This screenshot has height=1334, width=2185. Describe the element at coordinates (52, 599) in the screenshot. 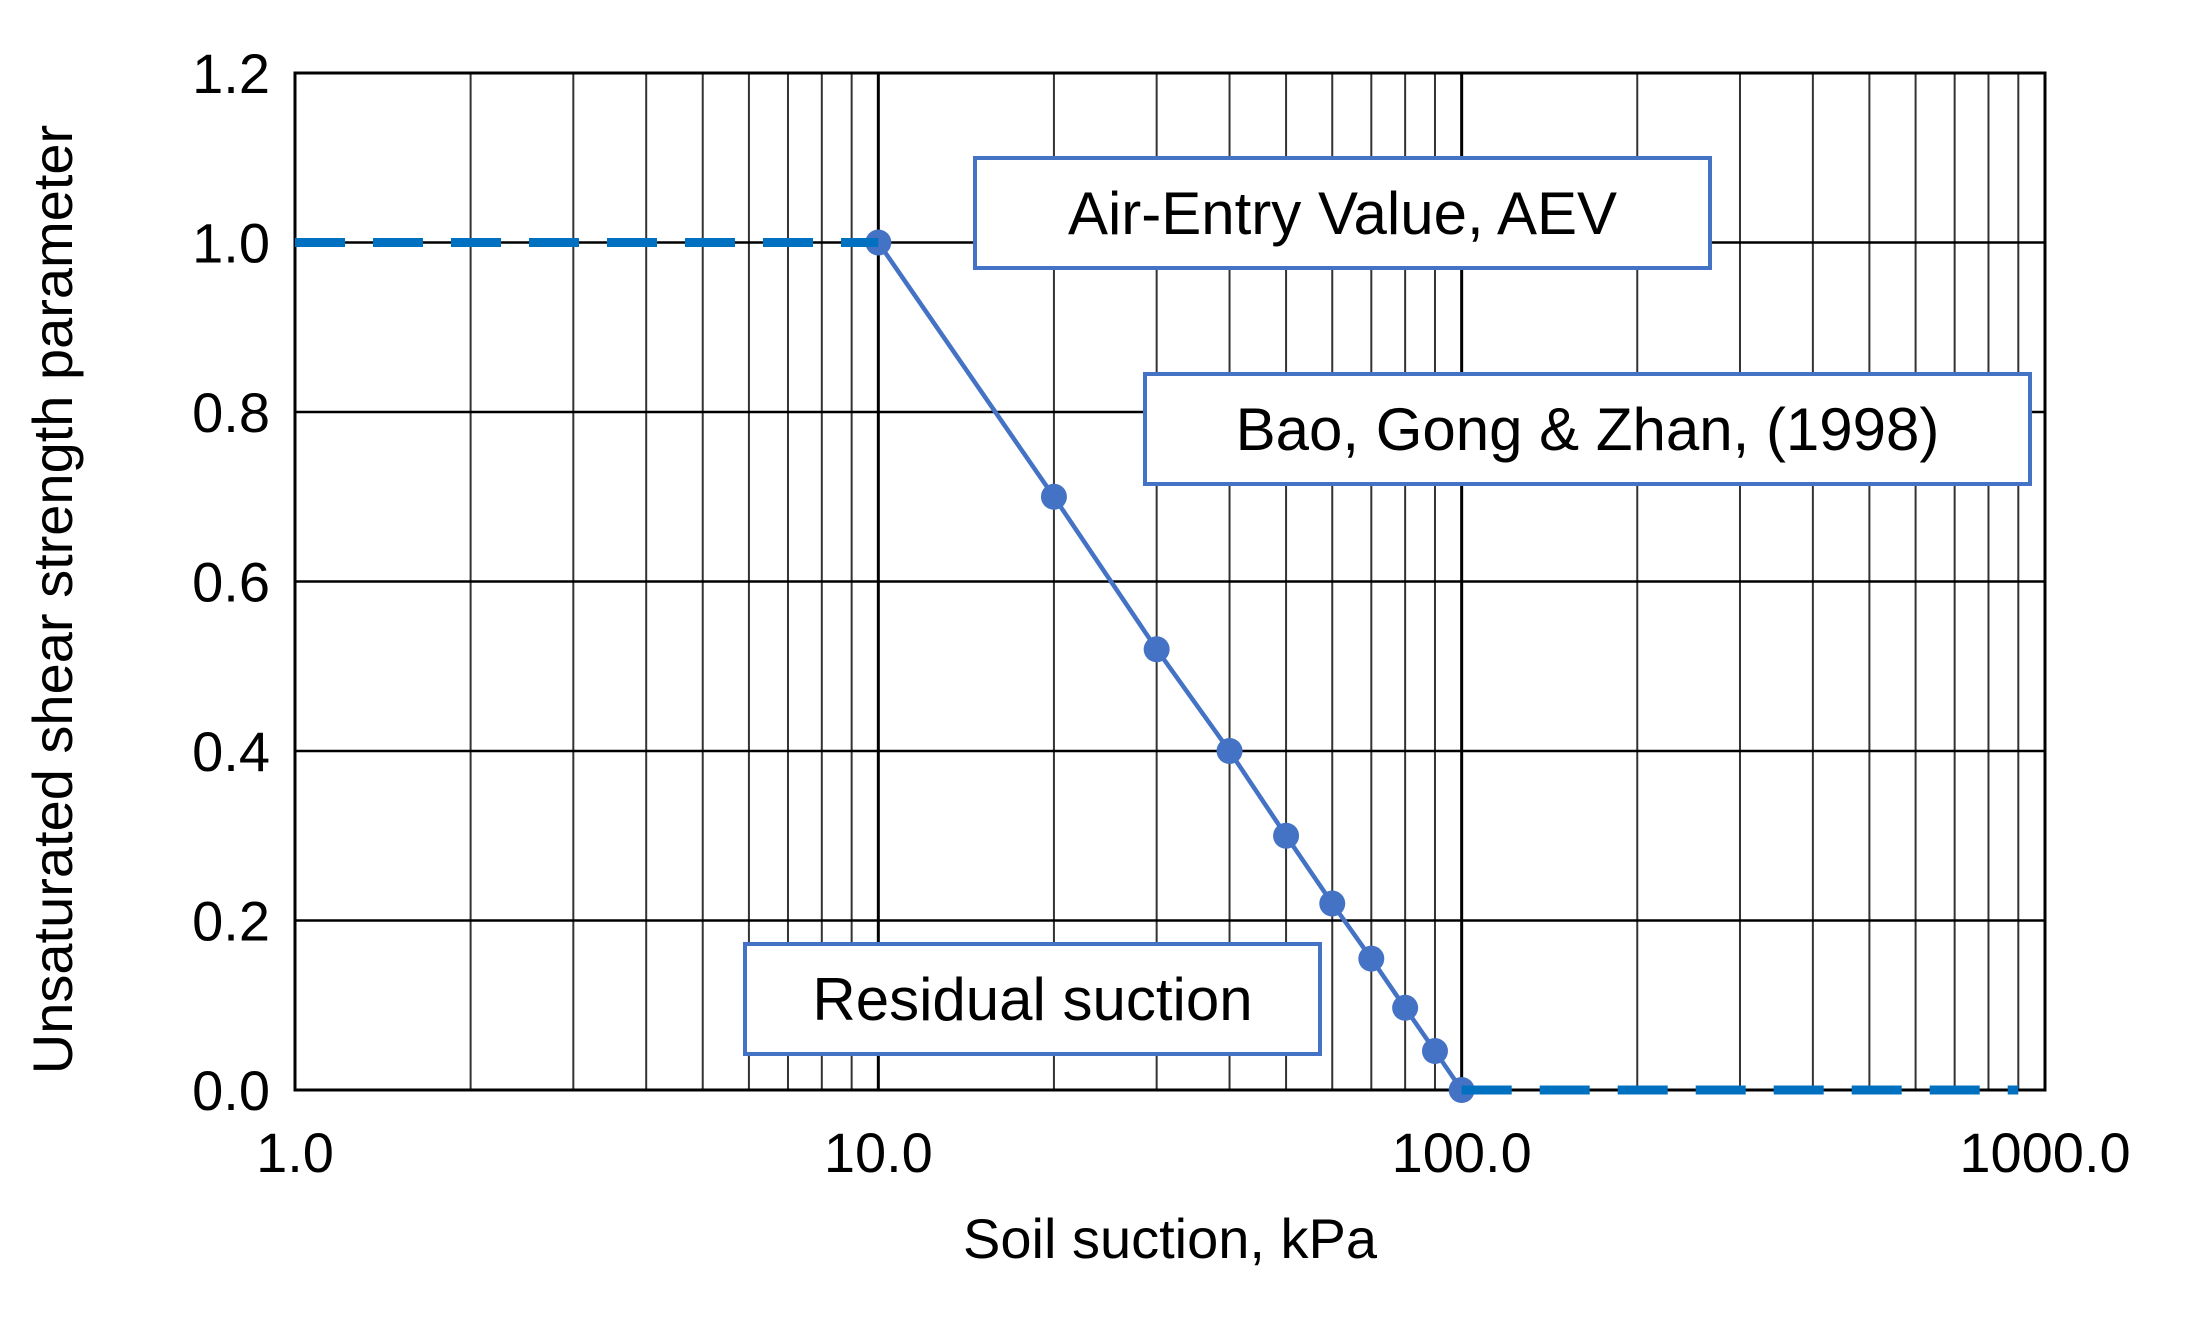

I see `y-axis-title: Unsaturated shear strength parameter` at that location.